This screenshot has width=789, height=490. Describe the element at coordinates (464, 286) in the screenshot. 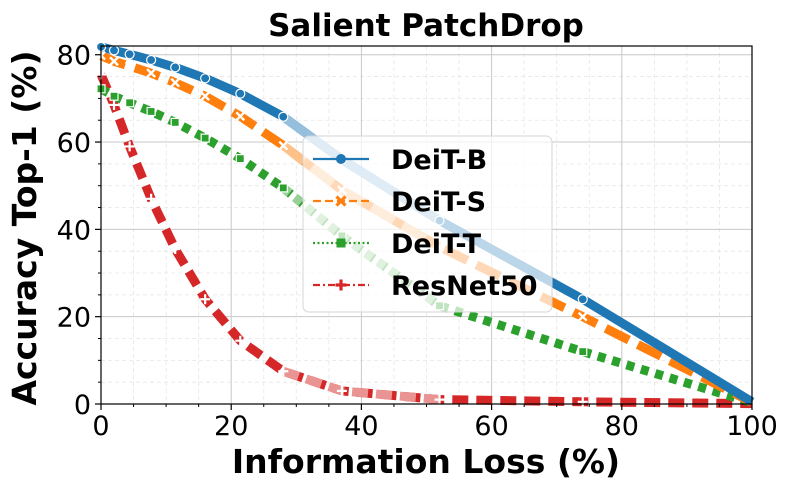

I see `legend-label: ResNet50` at that location.